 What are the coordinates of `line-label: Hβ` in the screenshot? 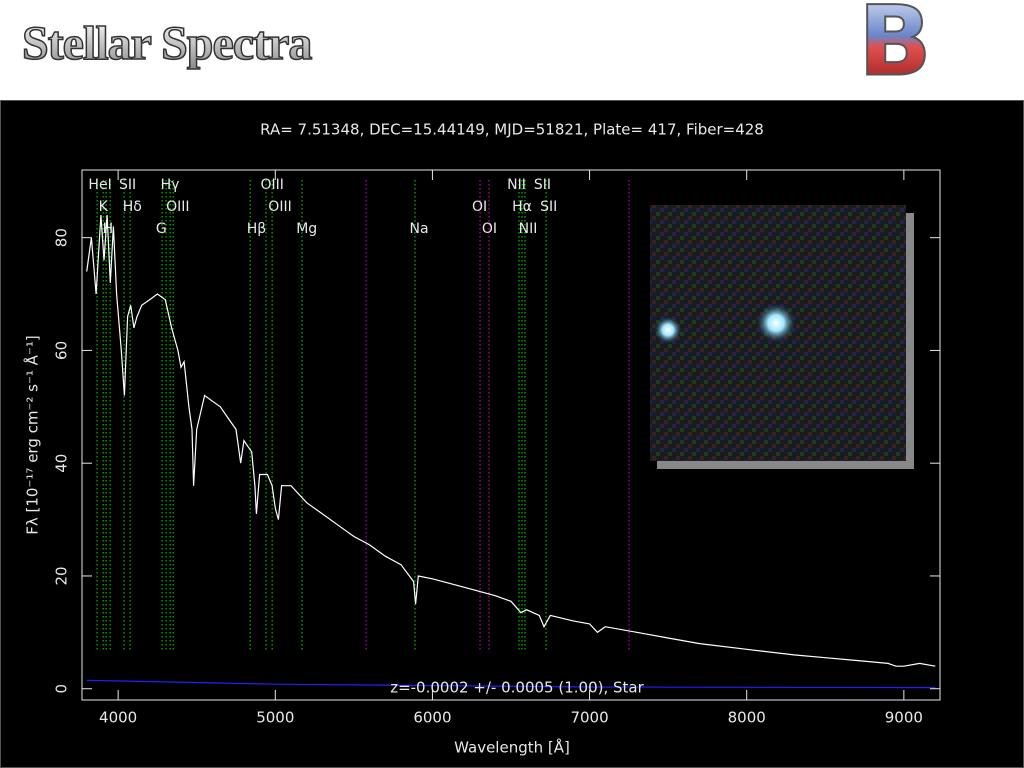 It's located at (256, 229).